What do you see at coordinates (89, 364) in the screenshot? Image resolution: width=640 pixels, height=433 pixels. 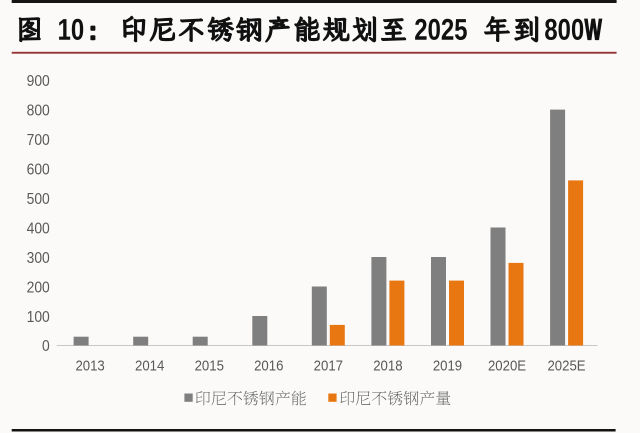 I see `svg-text: 2013` at bounding box center [89, 364].